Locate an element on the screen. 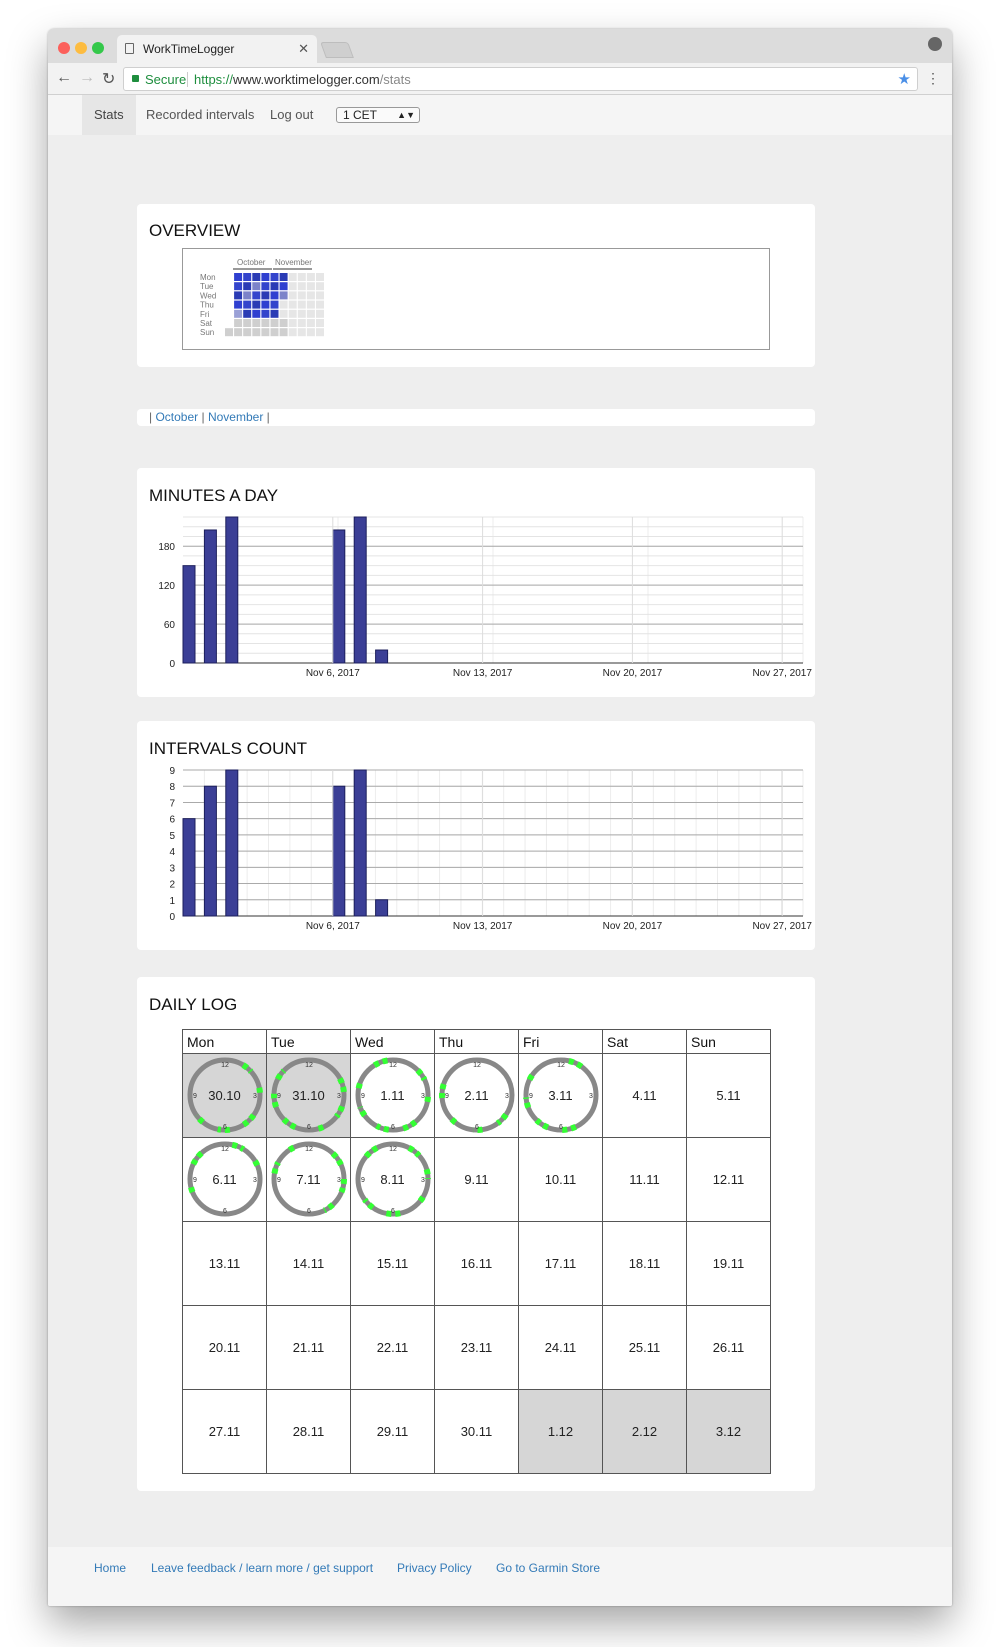 This screenshot has width=1000, height=1647. heatmap-day-label: Tue is located at coordinates (207, 286).